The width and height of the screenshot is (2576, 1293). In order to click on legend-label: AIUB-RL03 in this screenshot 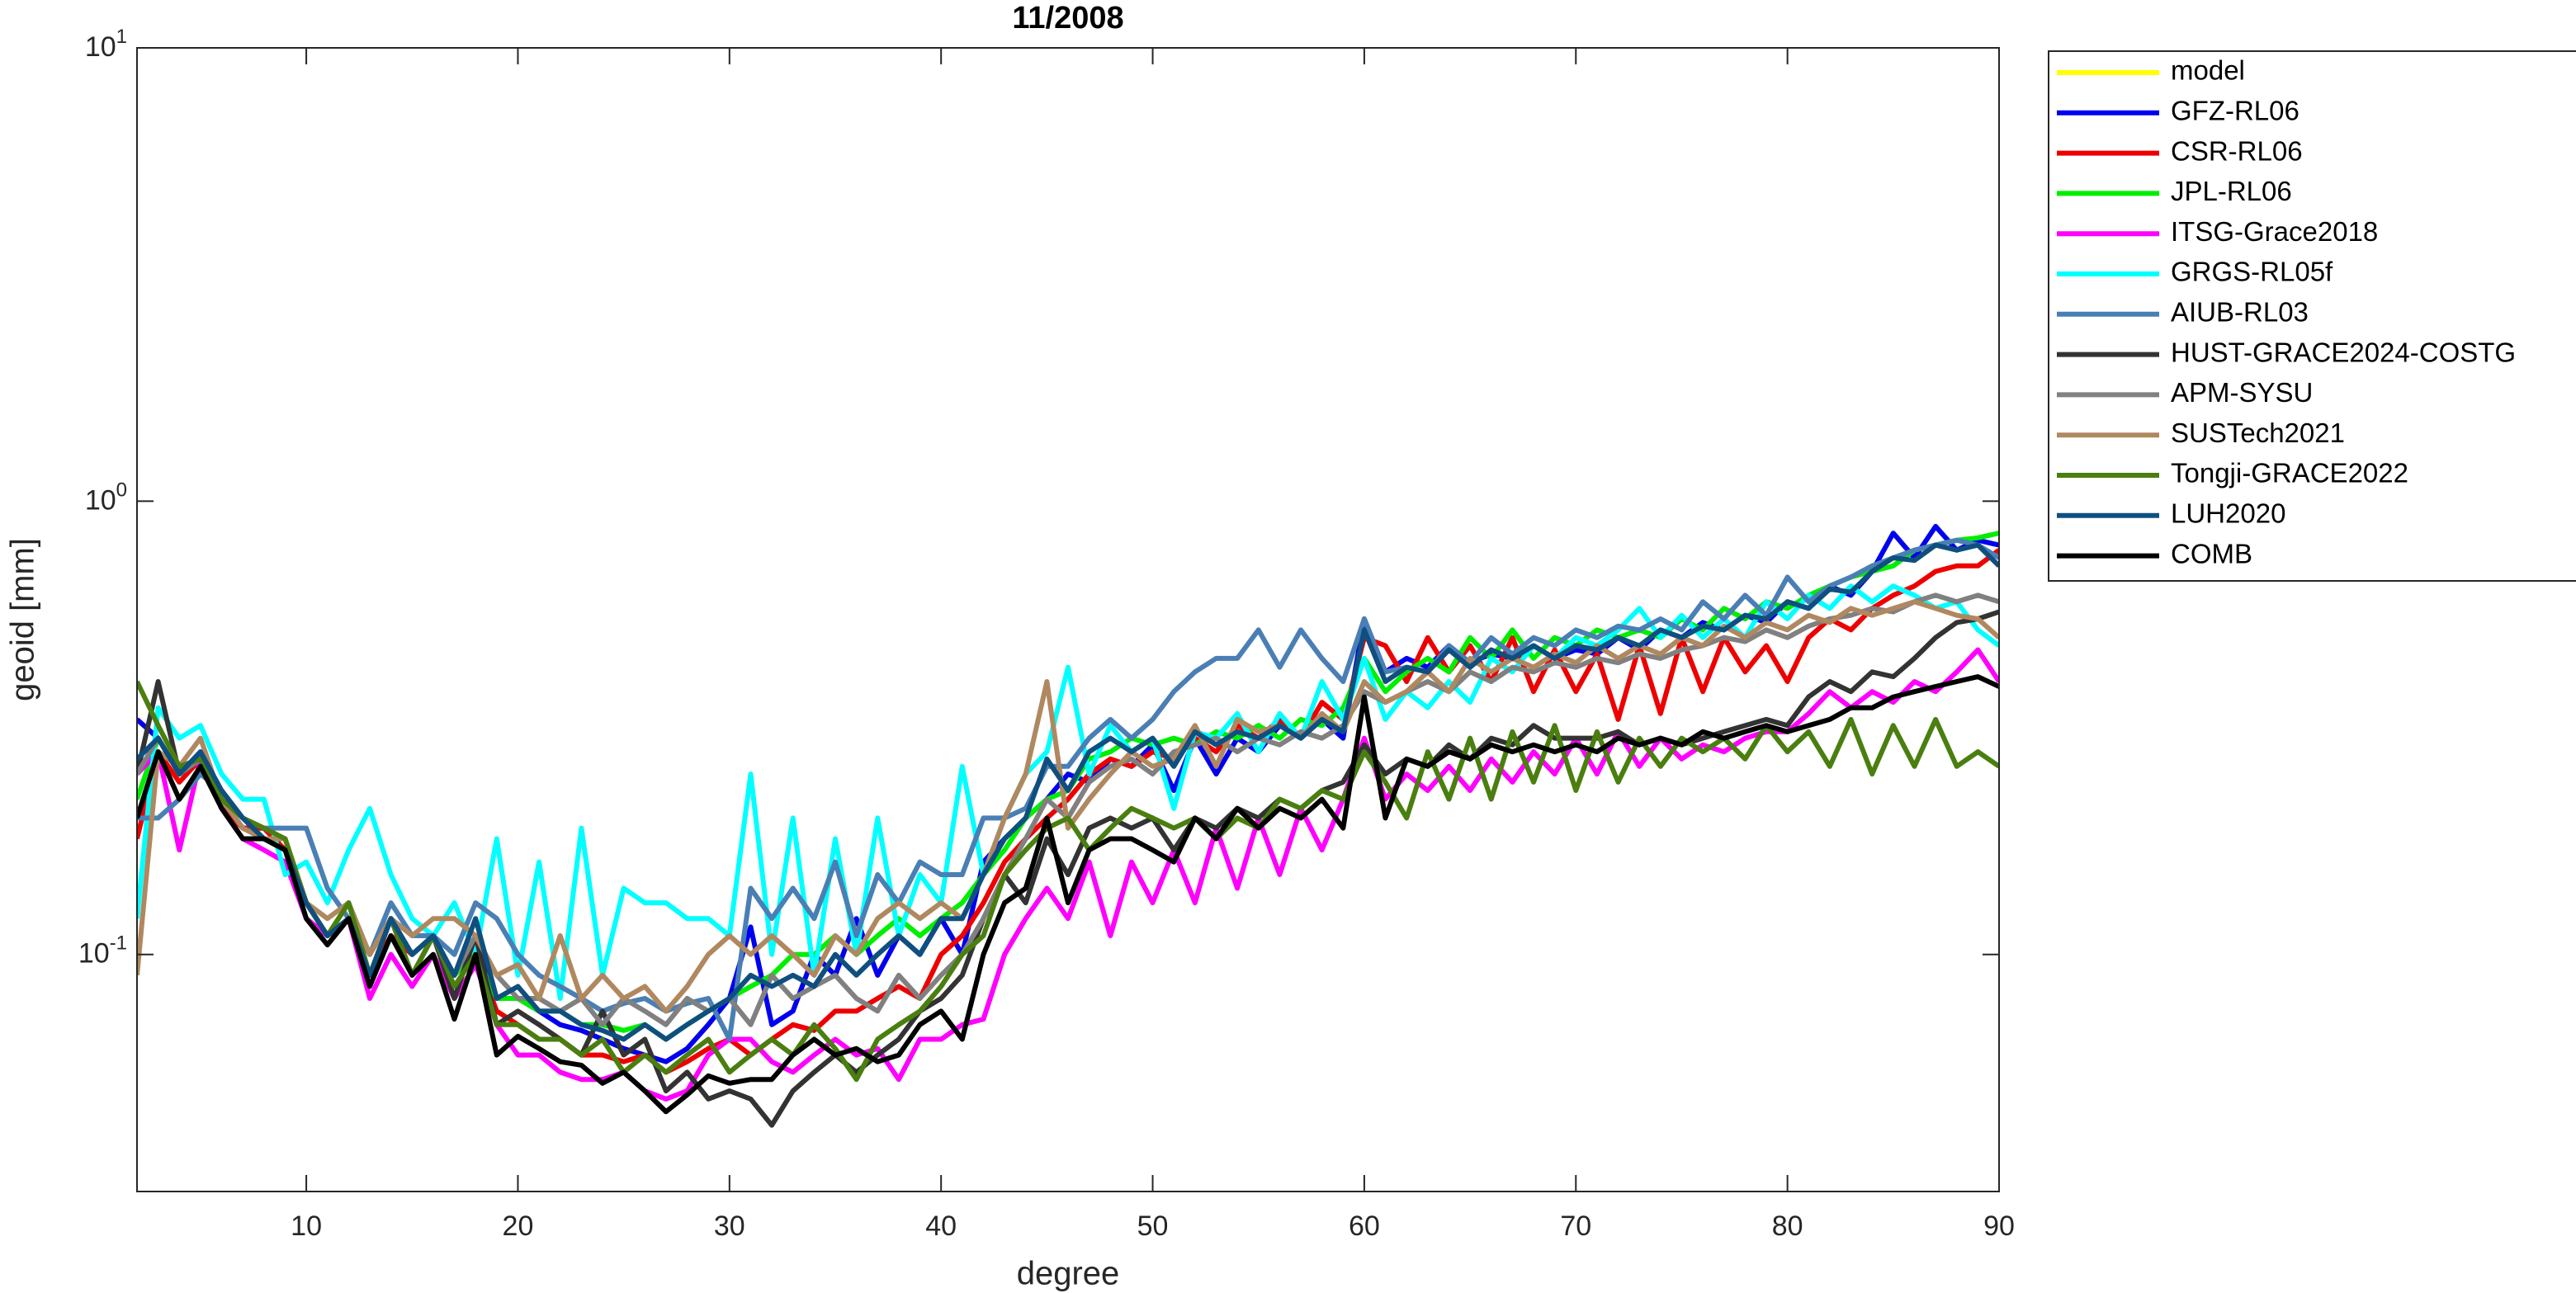, I will do `click(2240, 312)`.